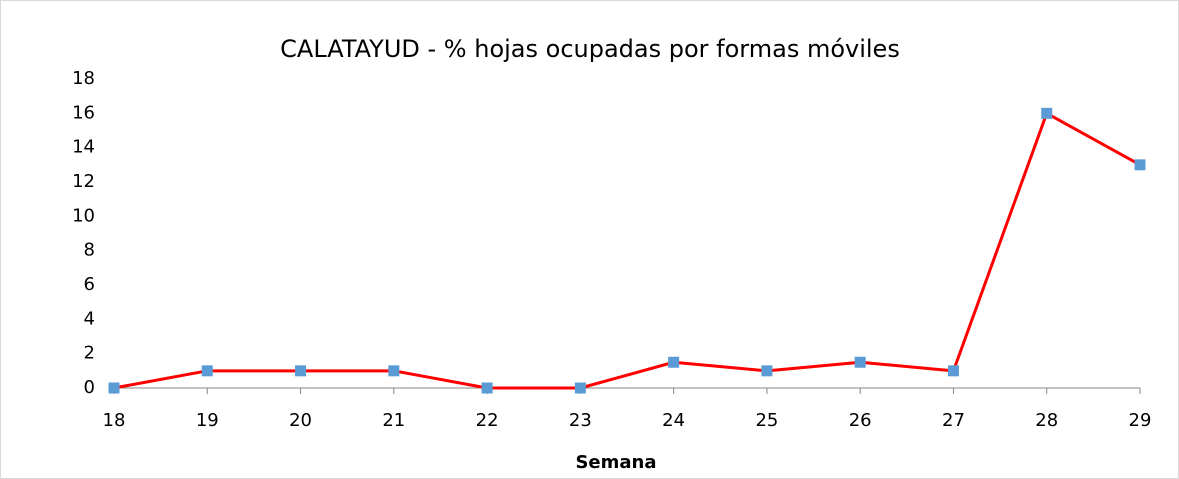 This screenshot has height=479, width=1179. What do you see at coordinates (207, 420) in the screenshot?
I see `x-tick-label: 19` at bounding box center [207, 420].